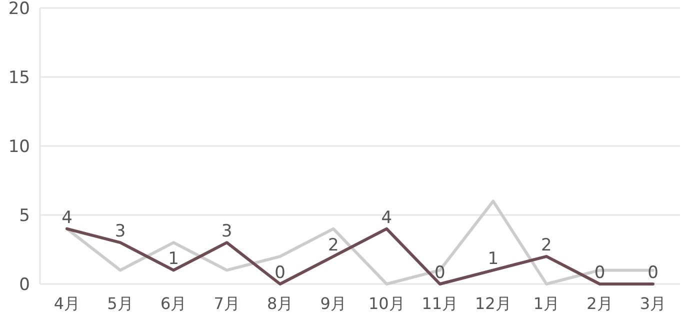  What do you see at coordinates (280, 303) in the screenshot?
I see `x-tick-label: 8月` at bounding box center [280, 303].